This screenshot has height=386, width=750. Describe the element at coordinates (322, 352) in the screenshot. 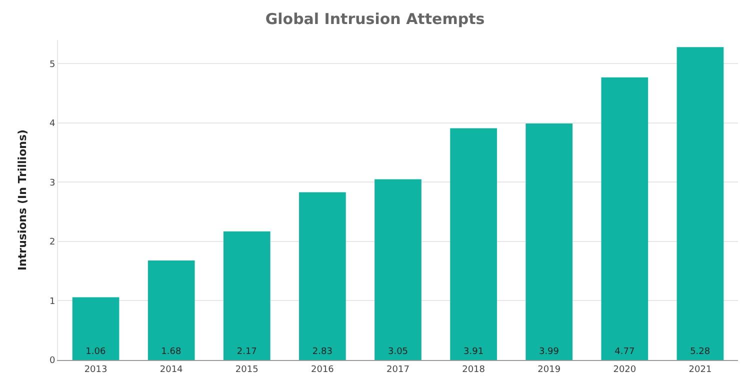

I see `data-label: 2.83` at that location.